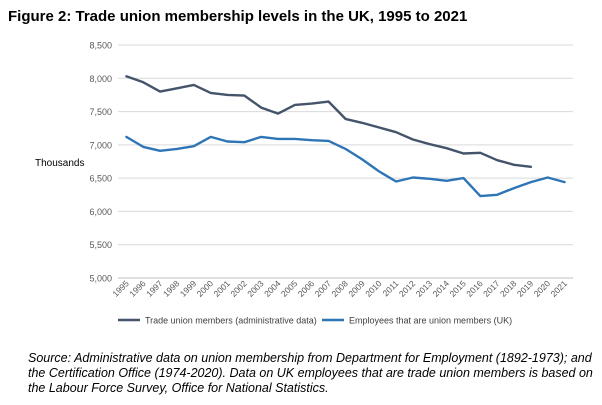 This screenshot has width=602, height=405. What do you see at coordinates (100, 112) in the screenshot?
I see `y-tick-label: 7,500` at bounding box center [100, 112].